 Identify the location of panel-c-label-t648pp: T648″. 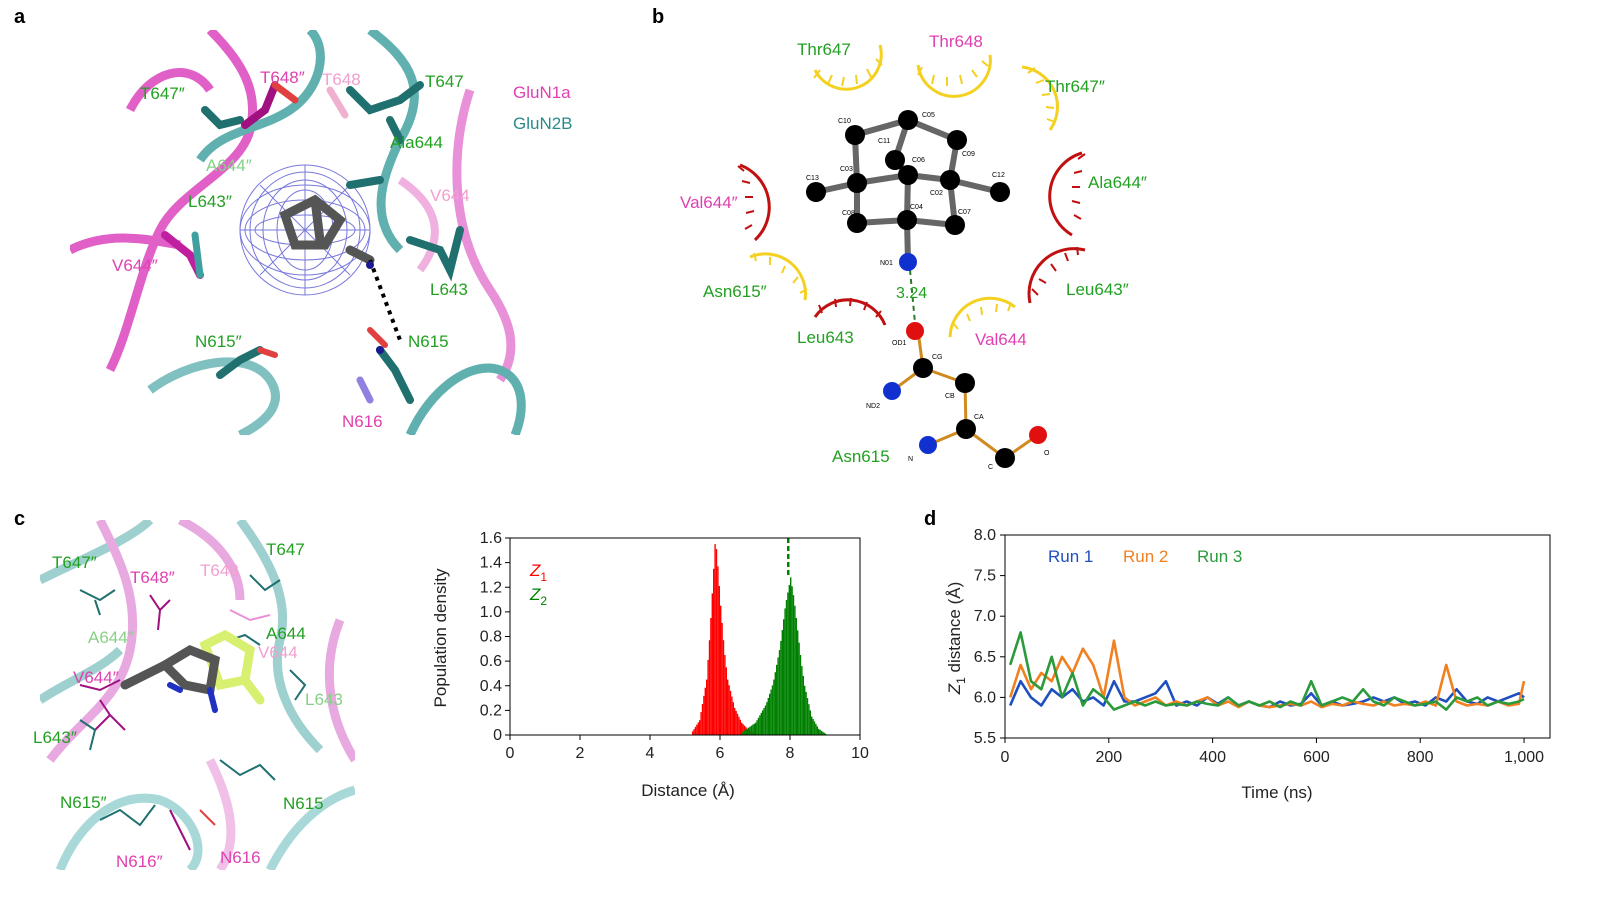
(152, 577).